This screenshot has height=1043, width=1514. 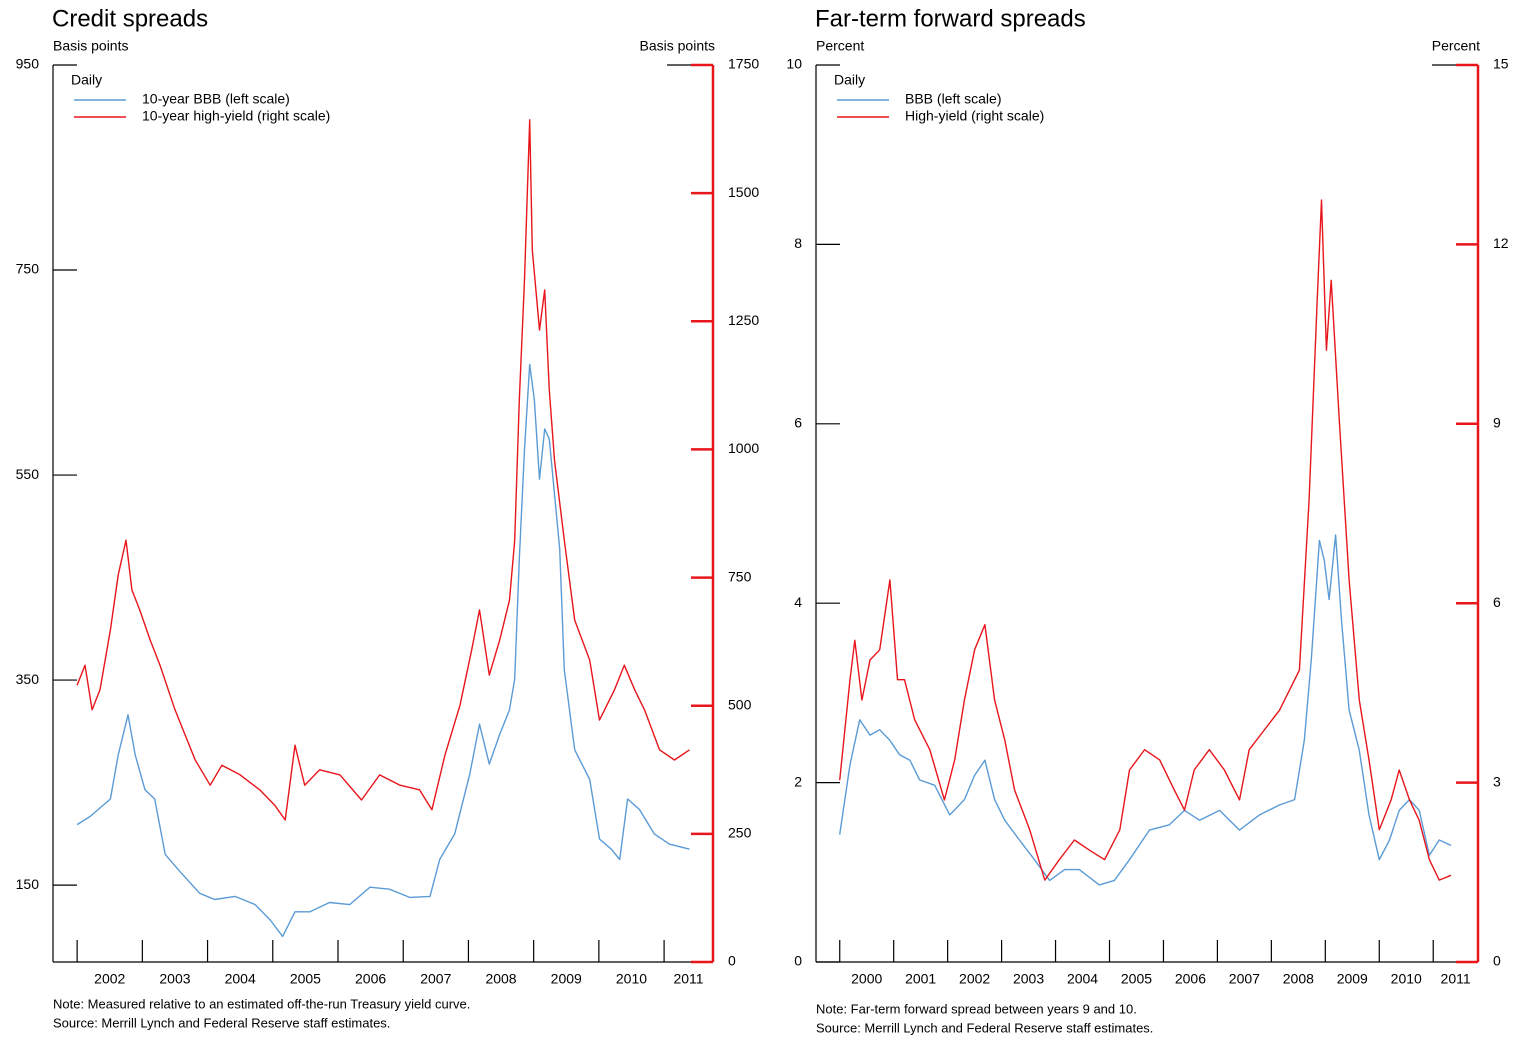 I want to click on y2-tick-label: 500, so click(x=740, y=704).